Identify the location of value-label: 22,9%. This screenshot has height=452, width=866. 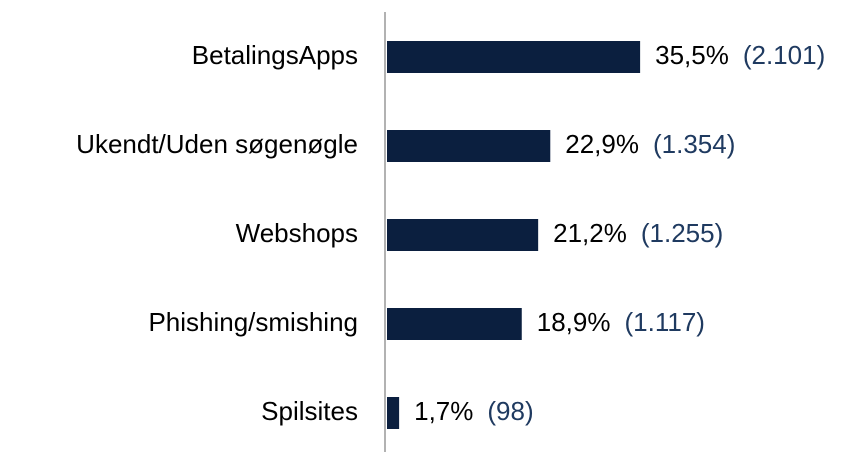
(602, 144).